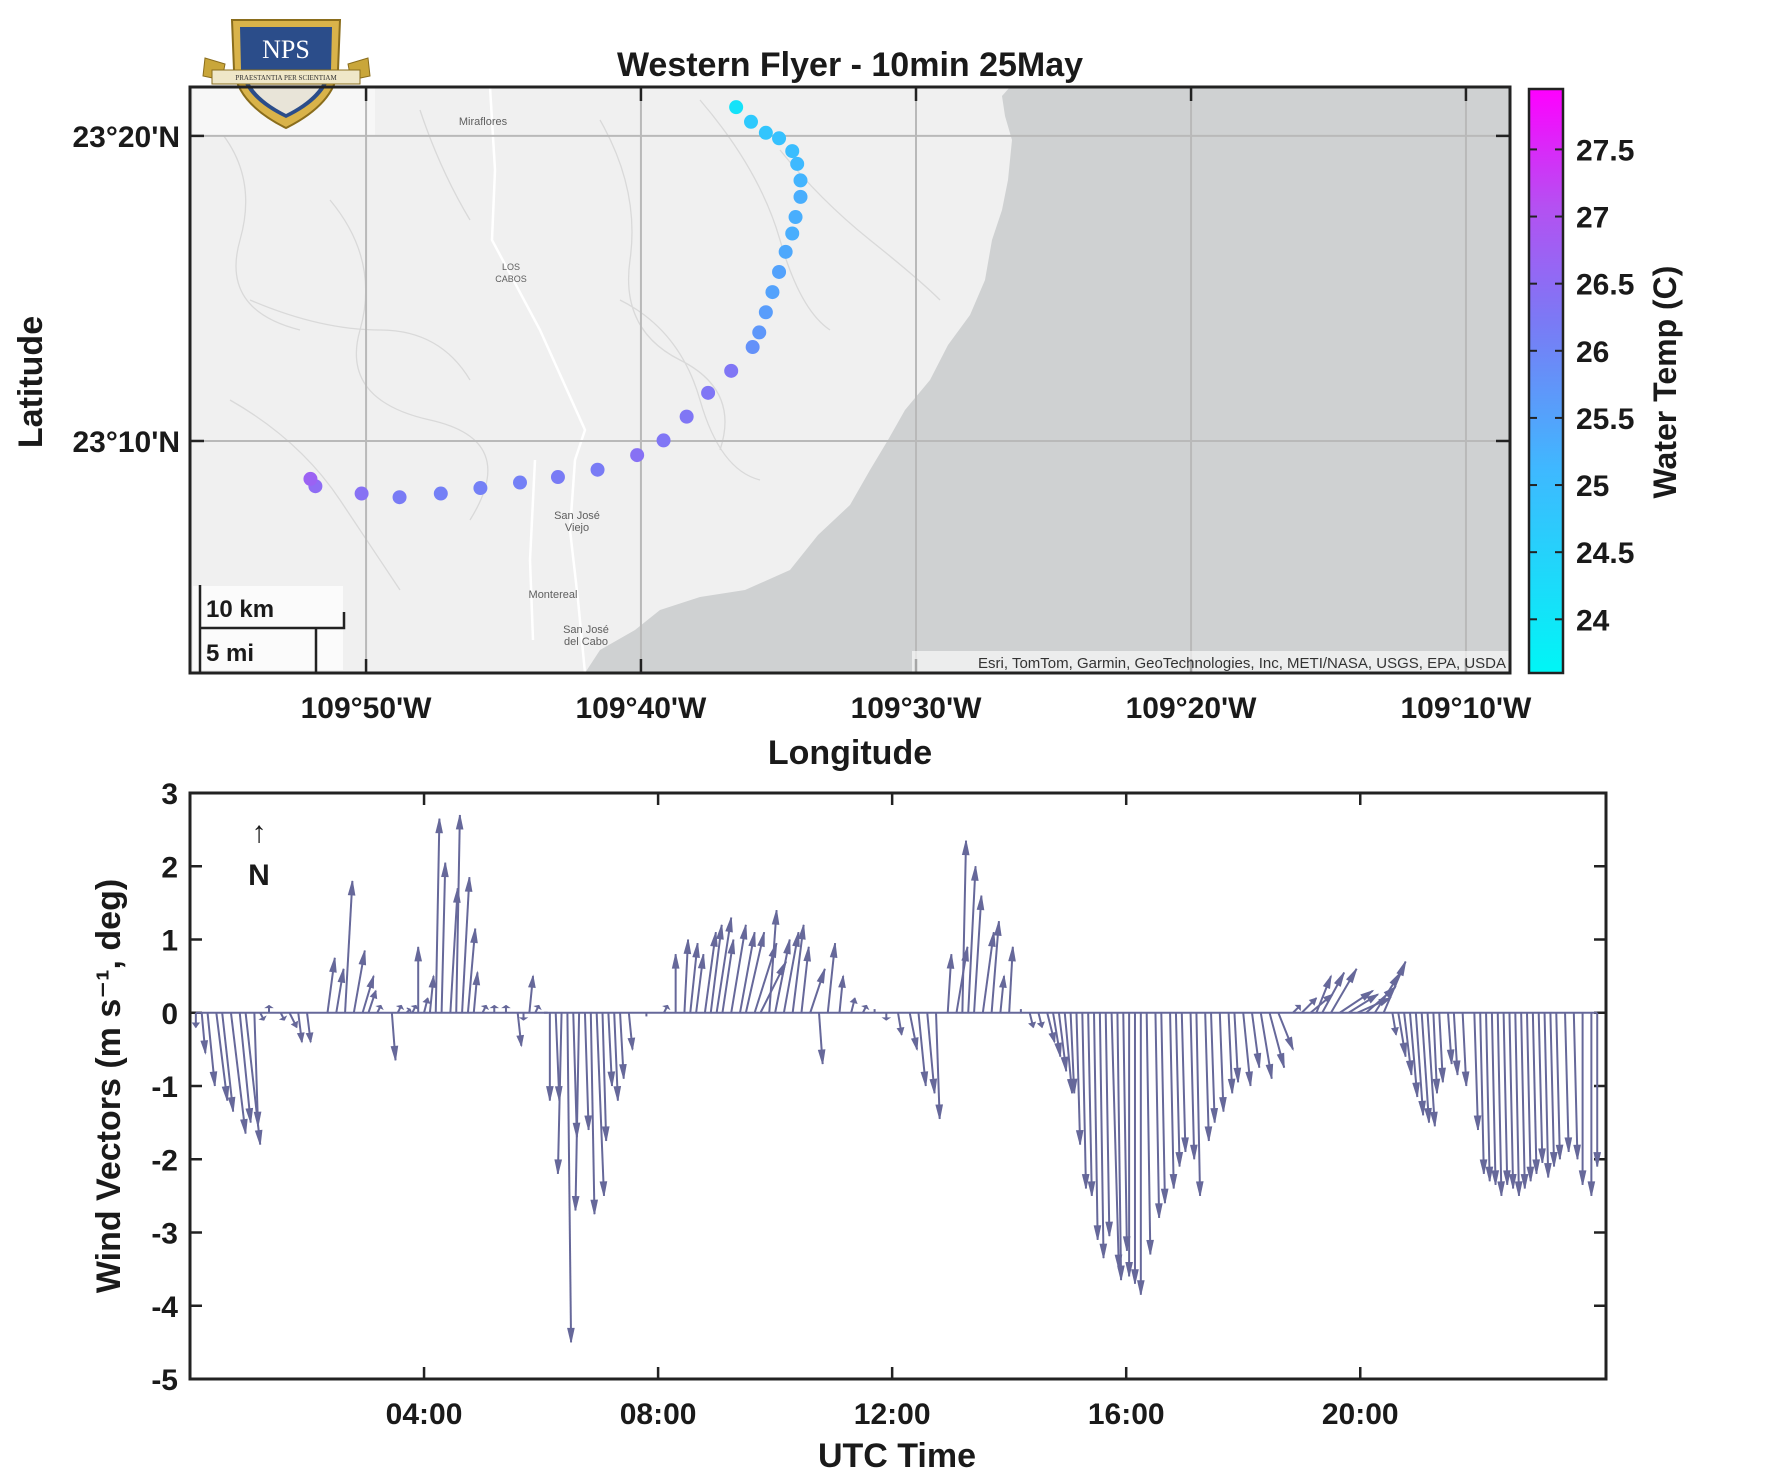 This screenshot has height=1476, width=1772. What do you see at coordinates (126, 137) in the screenshot?
I see `lat-tick-label: 23°20'N` at bounding box center [126, 137].